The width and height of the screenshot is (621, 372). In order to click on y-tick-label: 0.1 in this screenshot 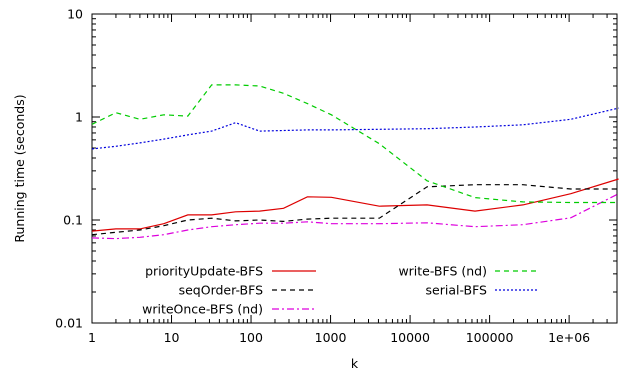, I will do `click(73, 220)`.